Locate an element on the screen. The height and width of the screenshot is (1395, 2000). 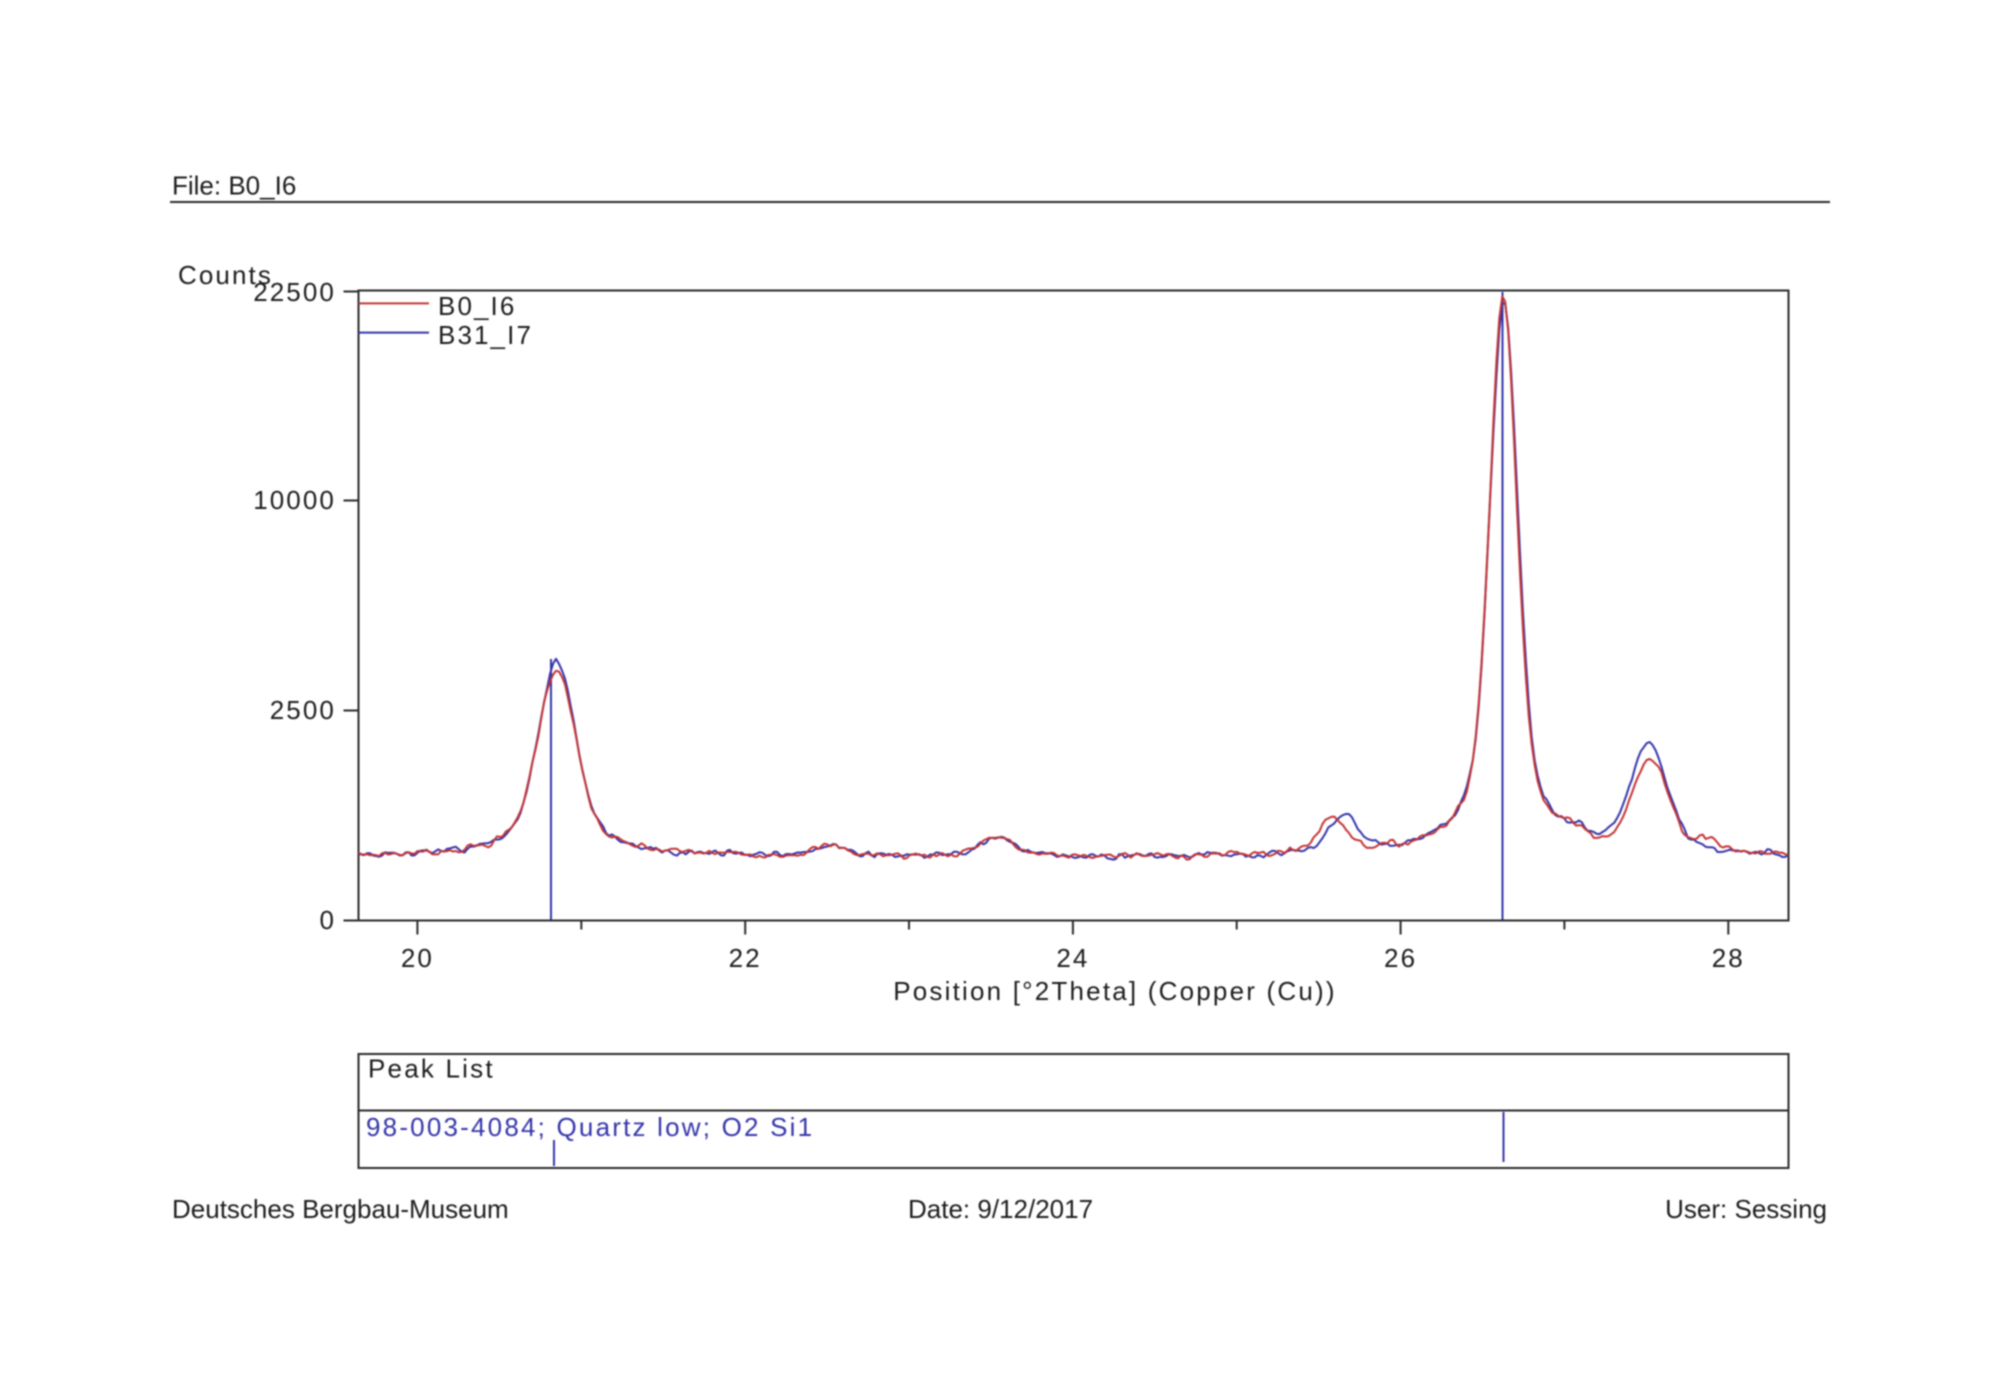
svg-text: User: Sessing is located at coordinates (1746, 1209).